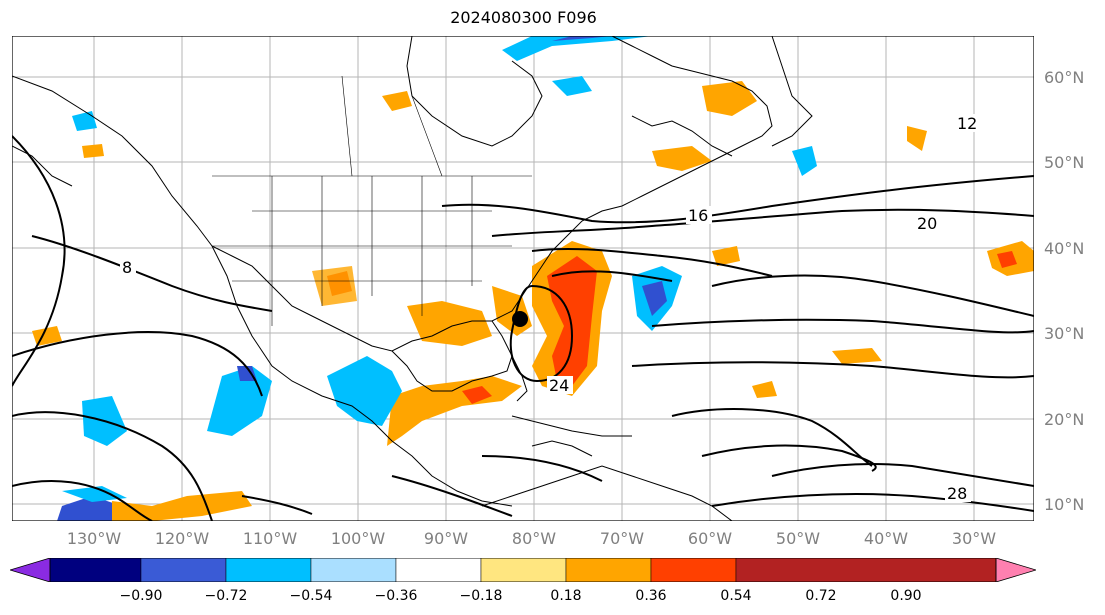  What do you see at coordinates (957, 493) in the screenshot?
I see `contour-label-28: 28` at bounding box center [957, 493].